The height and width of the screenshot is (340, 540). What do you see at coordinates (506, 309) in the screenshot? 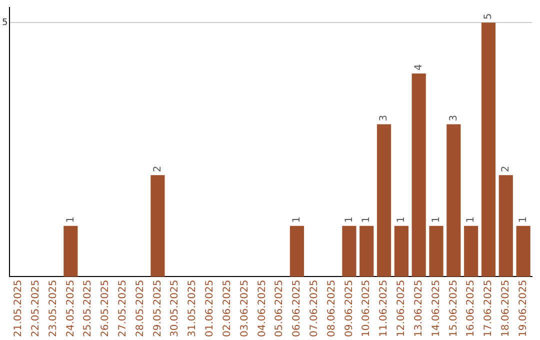
I see `x-tick-label: 18.06.2025` at bounding box center [506, 309].